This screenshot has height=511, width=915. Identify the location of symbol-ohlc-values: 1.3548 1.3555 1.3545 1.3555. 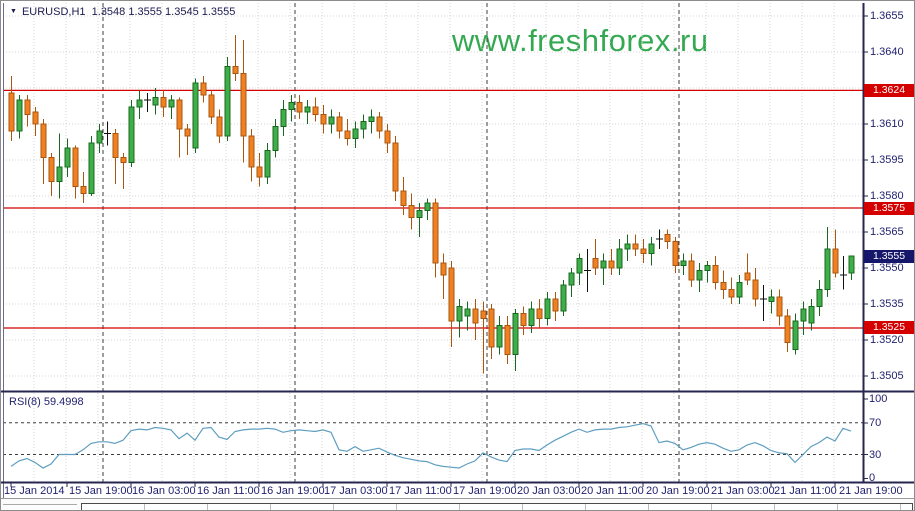
(163, 12).